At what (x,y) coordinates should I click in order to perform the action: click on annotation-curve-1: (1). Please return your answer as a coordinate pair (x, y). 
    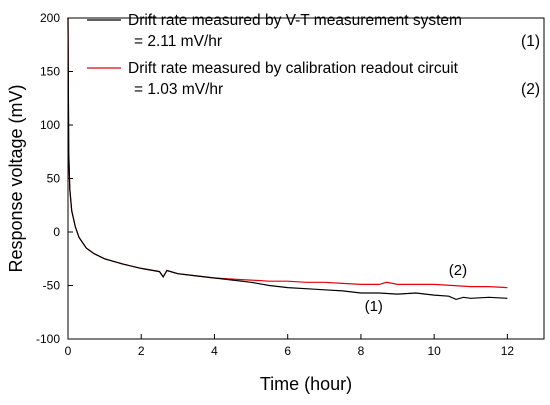
    Looking at the image, I should click on (374, 306).